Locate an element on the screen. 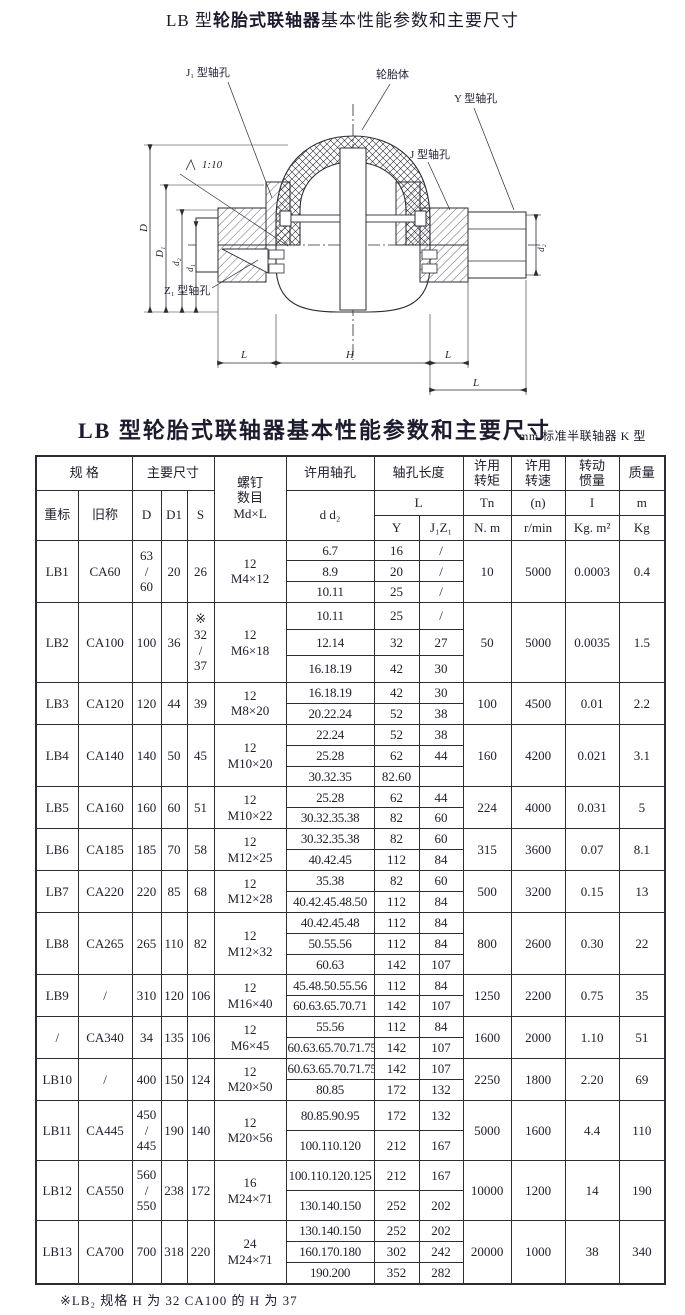  screw-spec: 12 M20×56 is located at coordinates (250, 1130).